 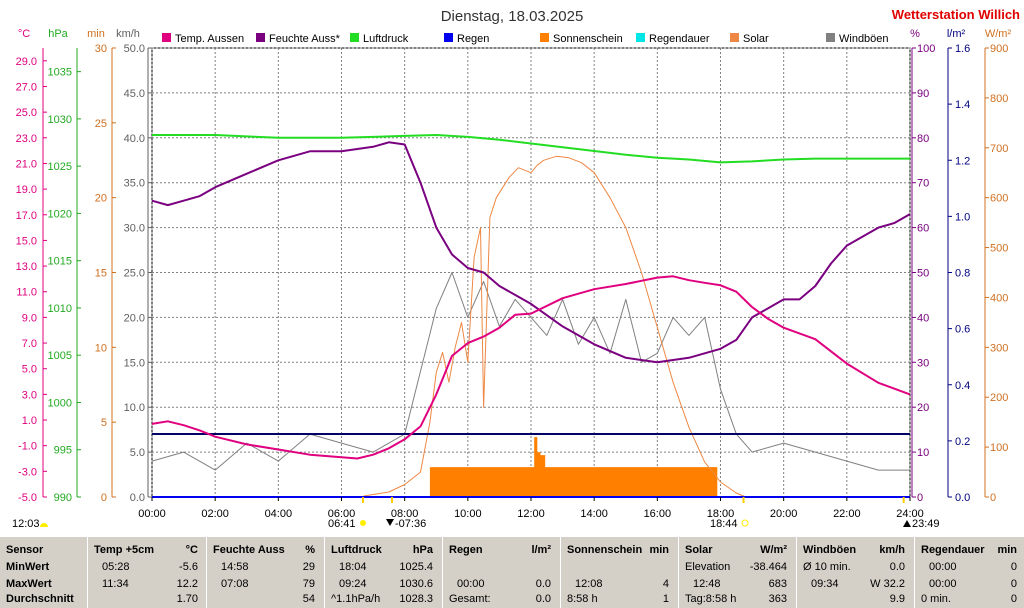 I want to click on humidity-axis-label: 30, so click(x=923, y=363).